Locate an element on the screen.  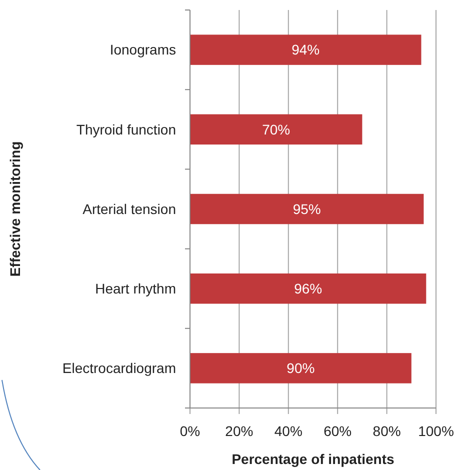
x-axis-title: Percentage of inpatients is located at coordinates (313, 459).